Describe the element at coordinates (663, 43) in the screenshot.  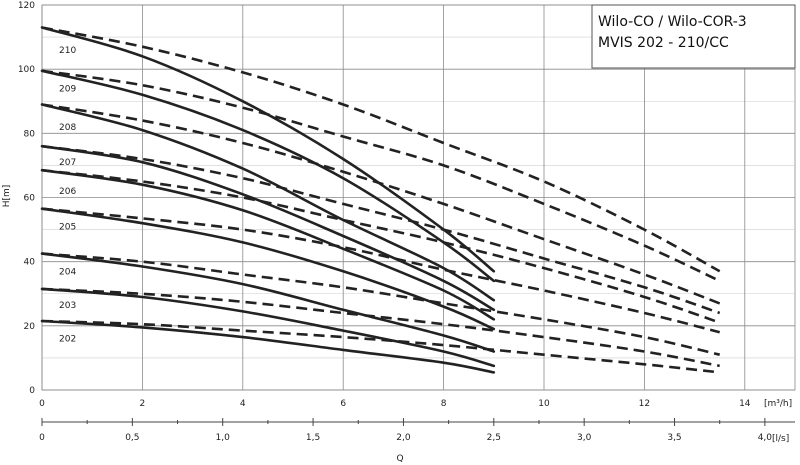
I see `chart-title-line-2: MVIS 202 - 210/CC` at that location.